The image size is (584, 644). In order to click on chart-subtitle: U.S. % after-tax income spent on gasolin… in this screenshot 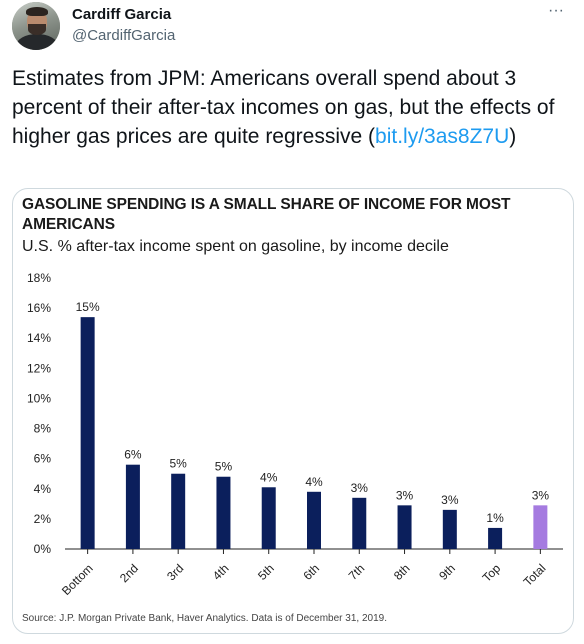, I will do `click(235, 246)`.